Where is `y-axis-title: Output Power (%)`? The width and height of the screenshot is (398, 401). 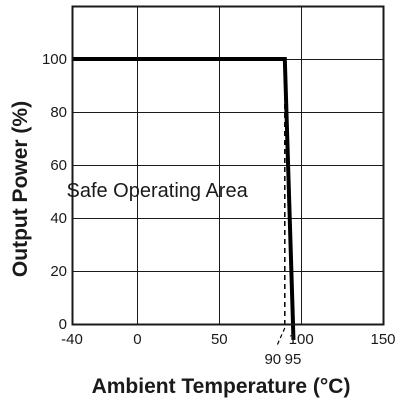
y-axis-title: Output Power (%) is located at coordinates (20, 189).